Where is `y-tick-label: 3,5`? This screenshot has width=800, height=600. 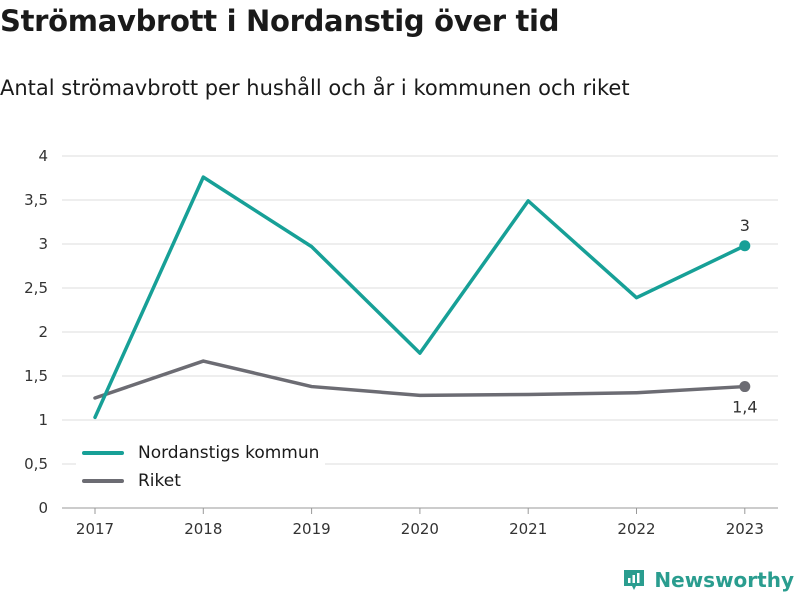 y-tick-label: 3,5 is located at coordinates (36, 200).